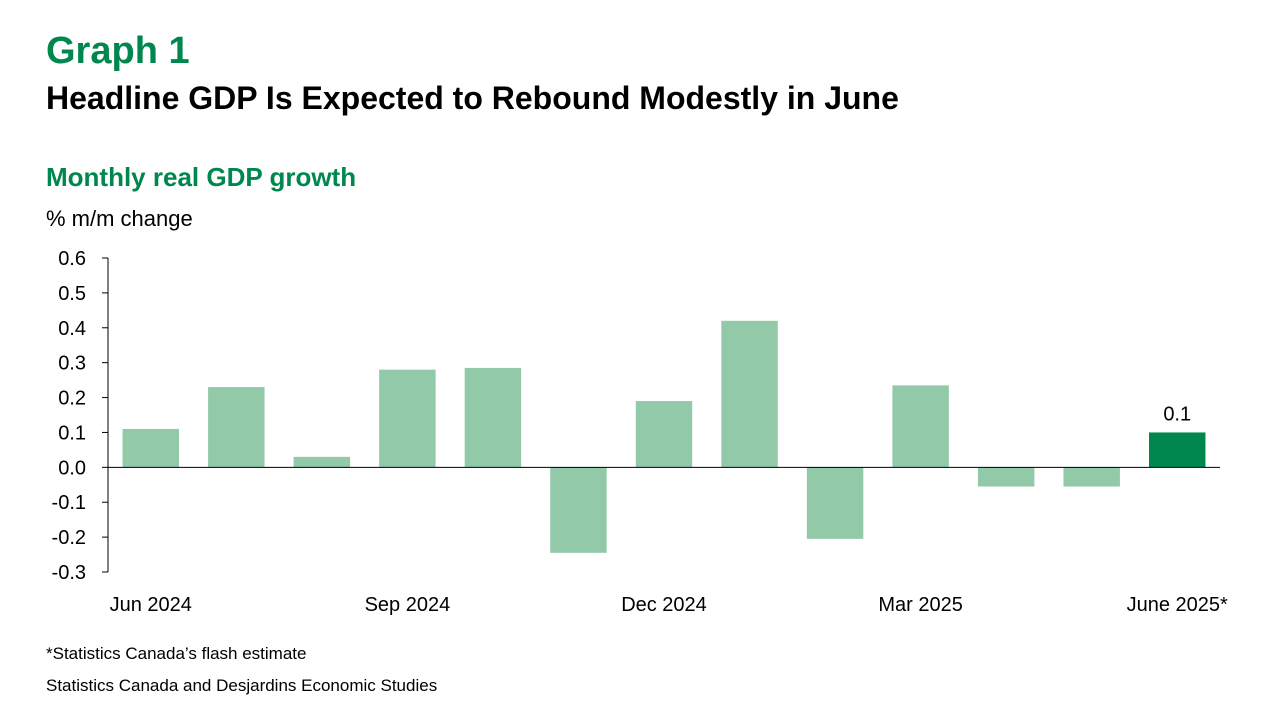  Describe the element at coordinates (920, 605) in the screenshot. I see `x-tick-label: Mar 2025` at that location.